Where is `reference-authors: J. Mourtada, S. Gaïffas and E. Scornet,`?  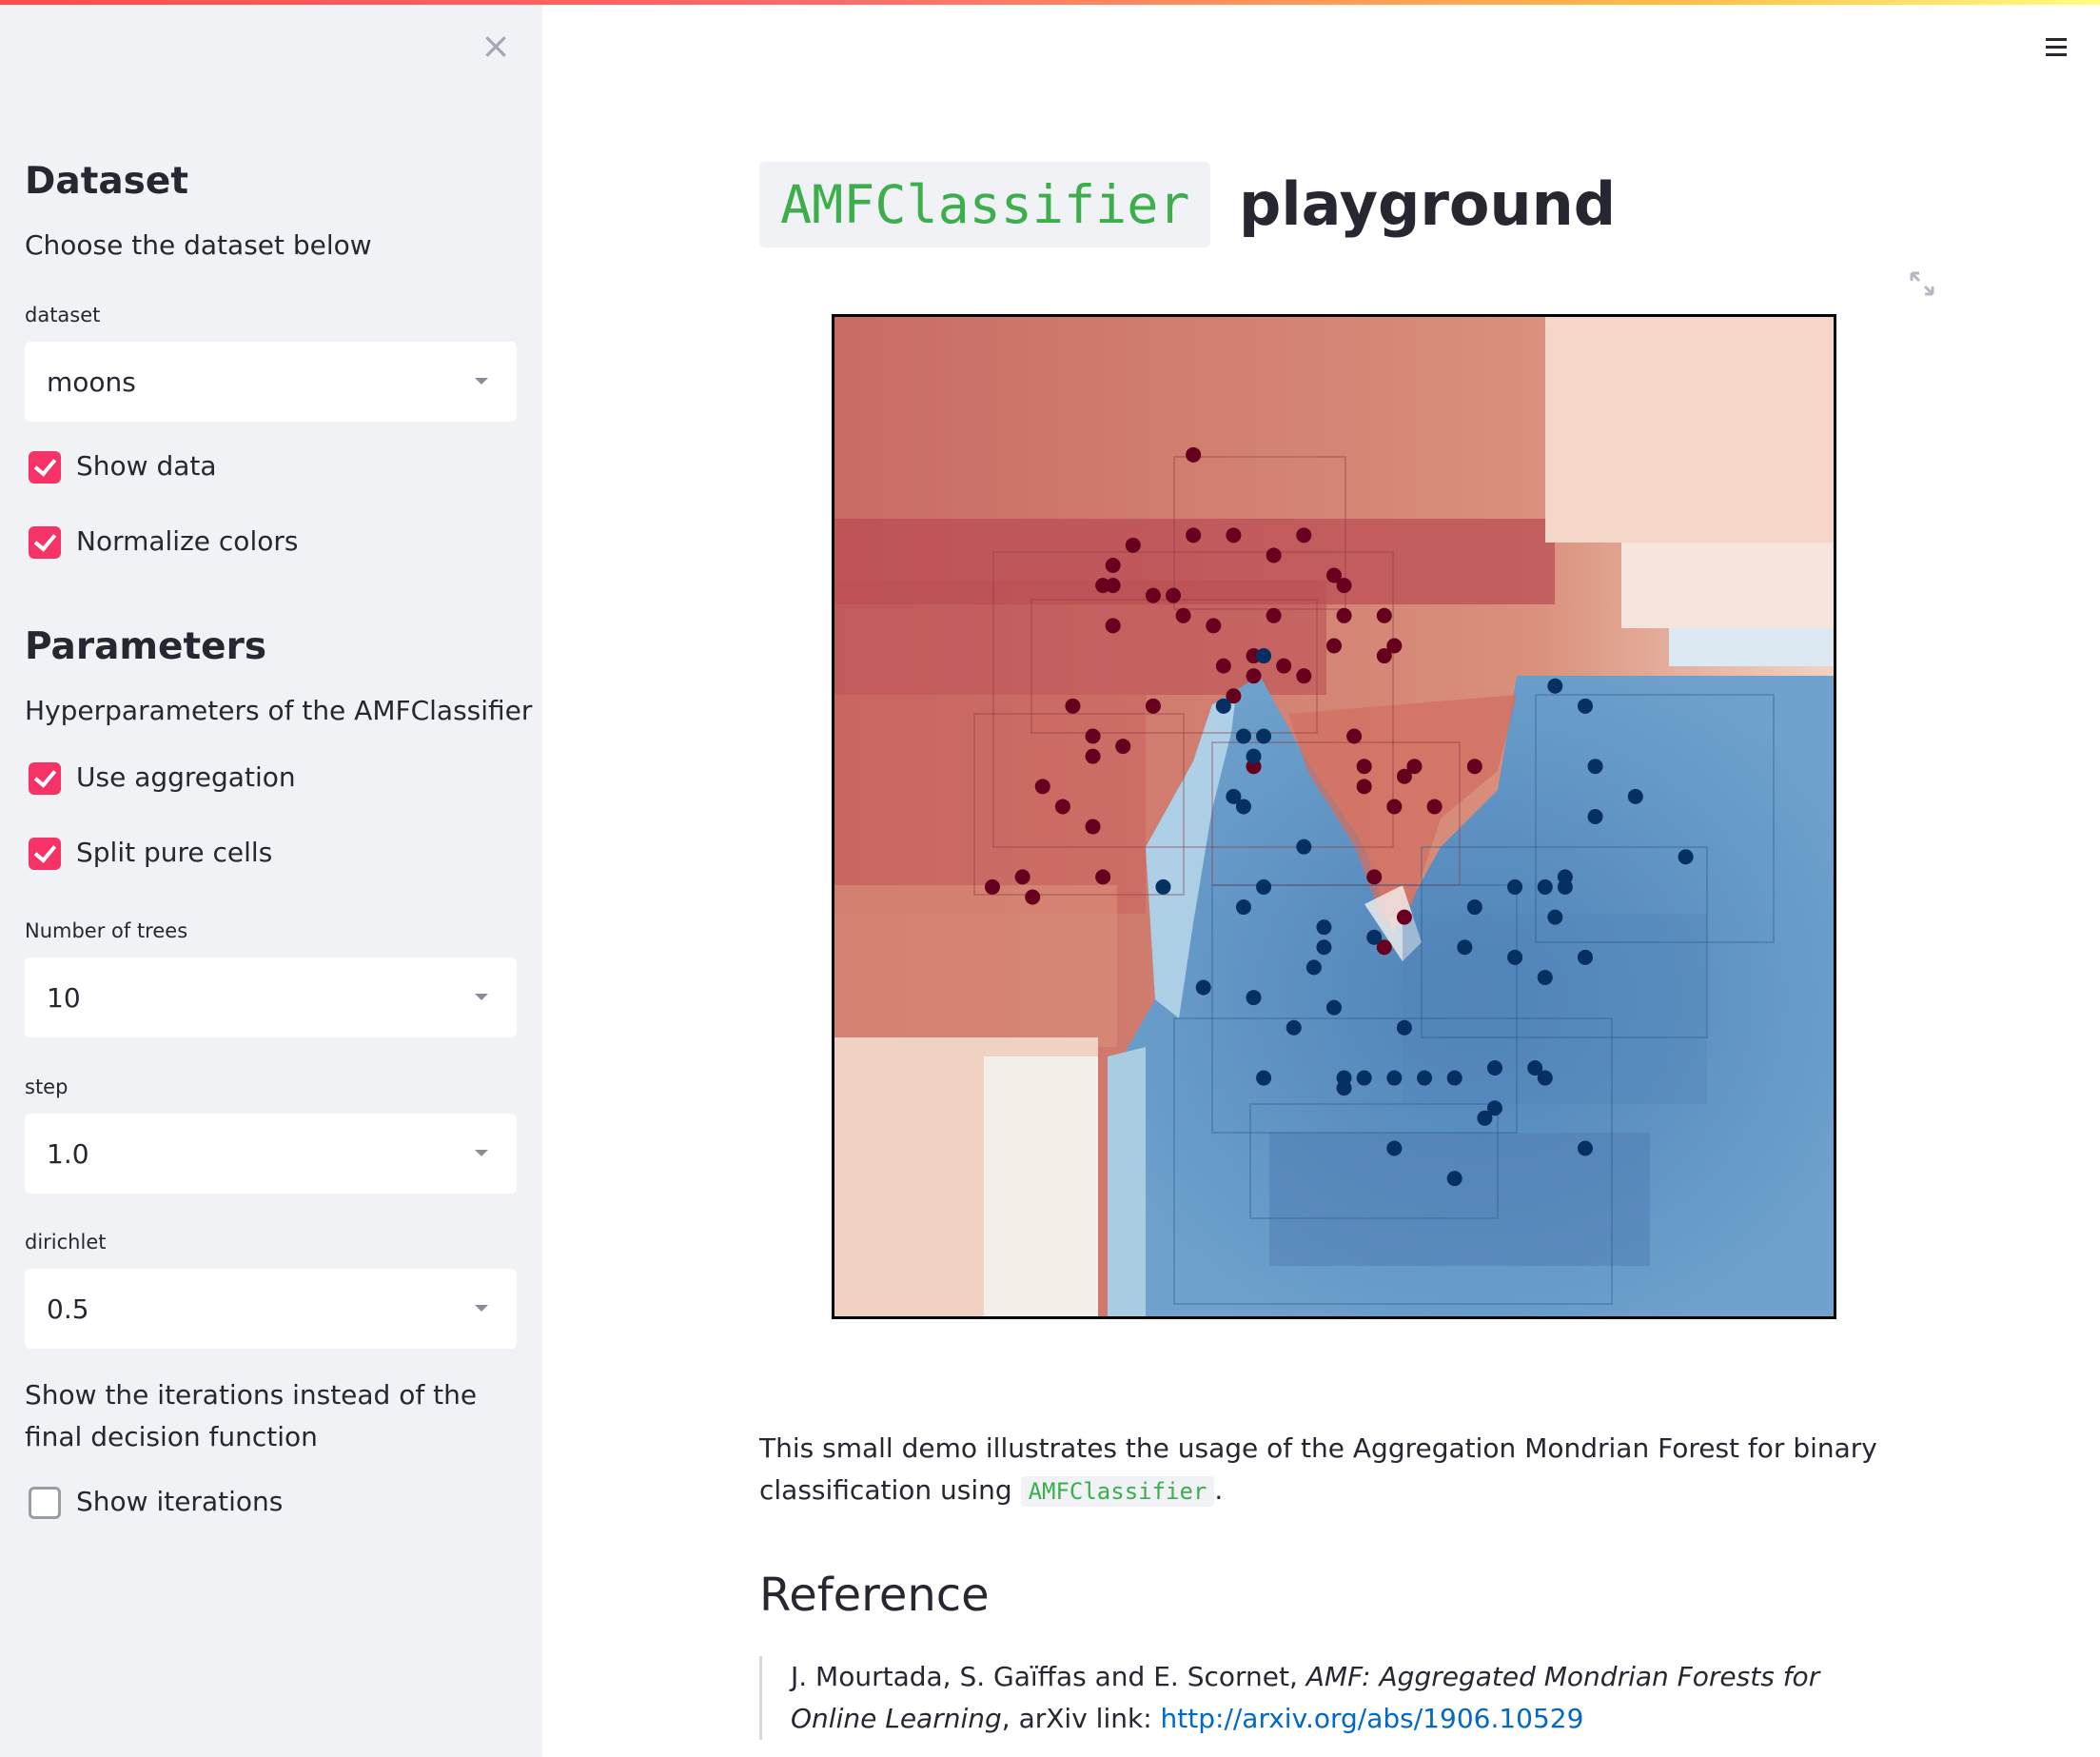
reference-authors: J. Mourtada, S. Gaïffas and E. Scornet, is located at coordinates (1048, 1676).